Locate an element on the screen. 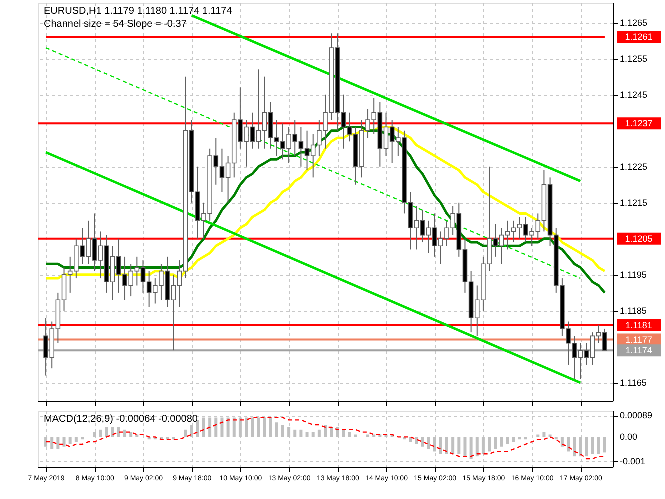 The height and width of the screenshot is (499, 665). y-tick-label: 1.1165 is located at coordinates (633, 383).